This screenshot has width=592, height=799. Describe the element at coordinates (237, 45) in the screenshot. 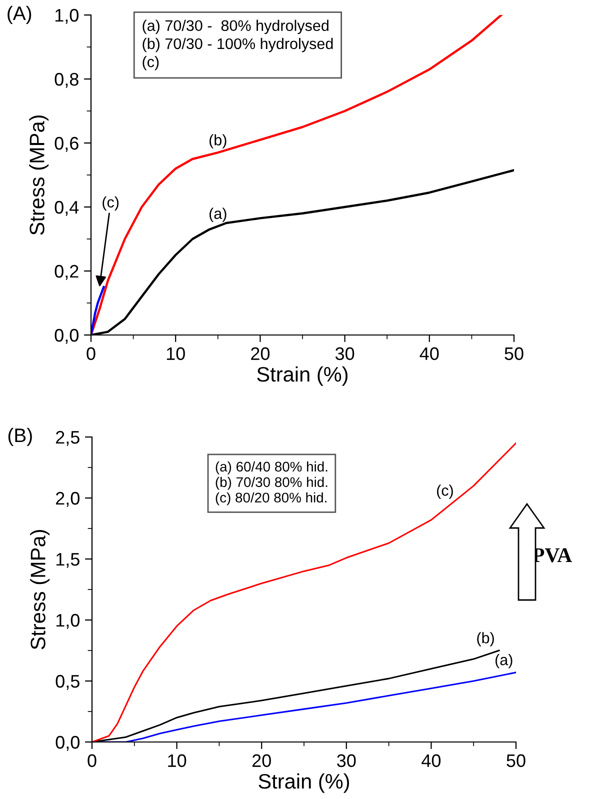

I see `annotation: (a) 70/30 - 80% hydrolysed (b) 70/30 - 100% hydrolysed (c)` at that location.